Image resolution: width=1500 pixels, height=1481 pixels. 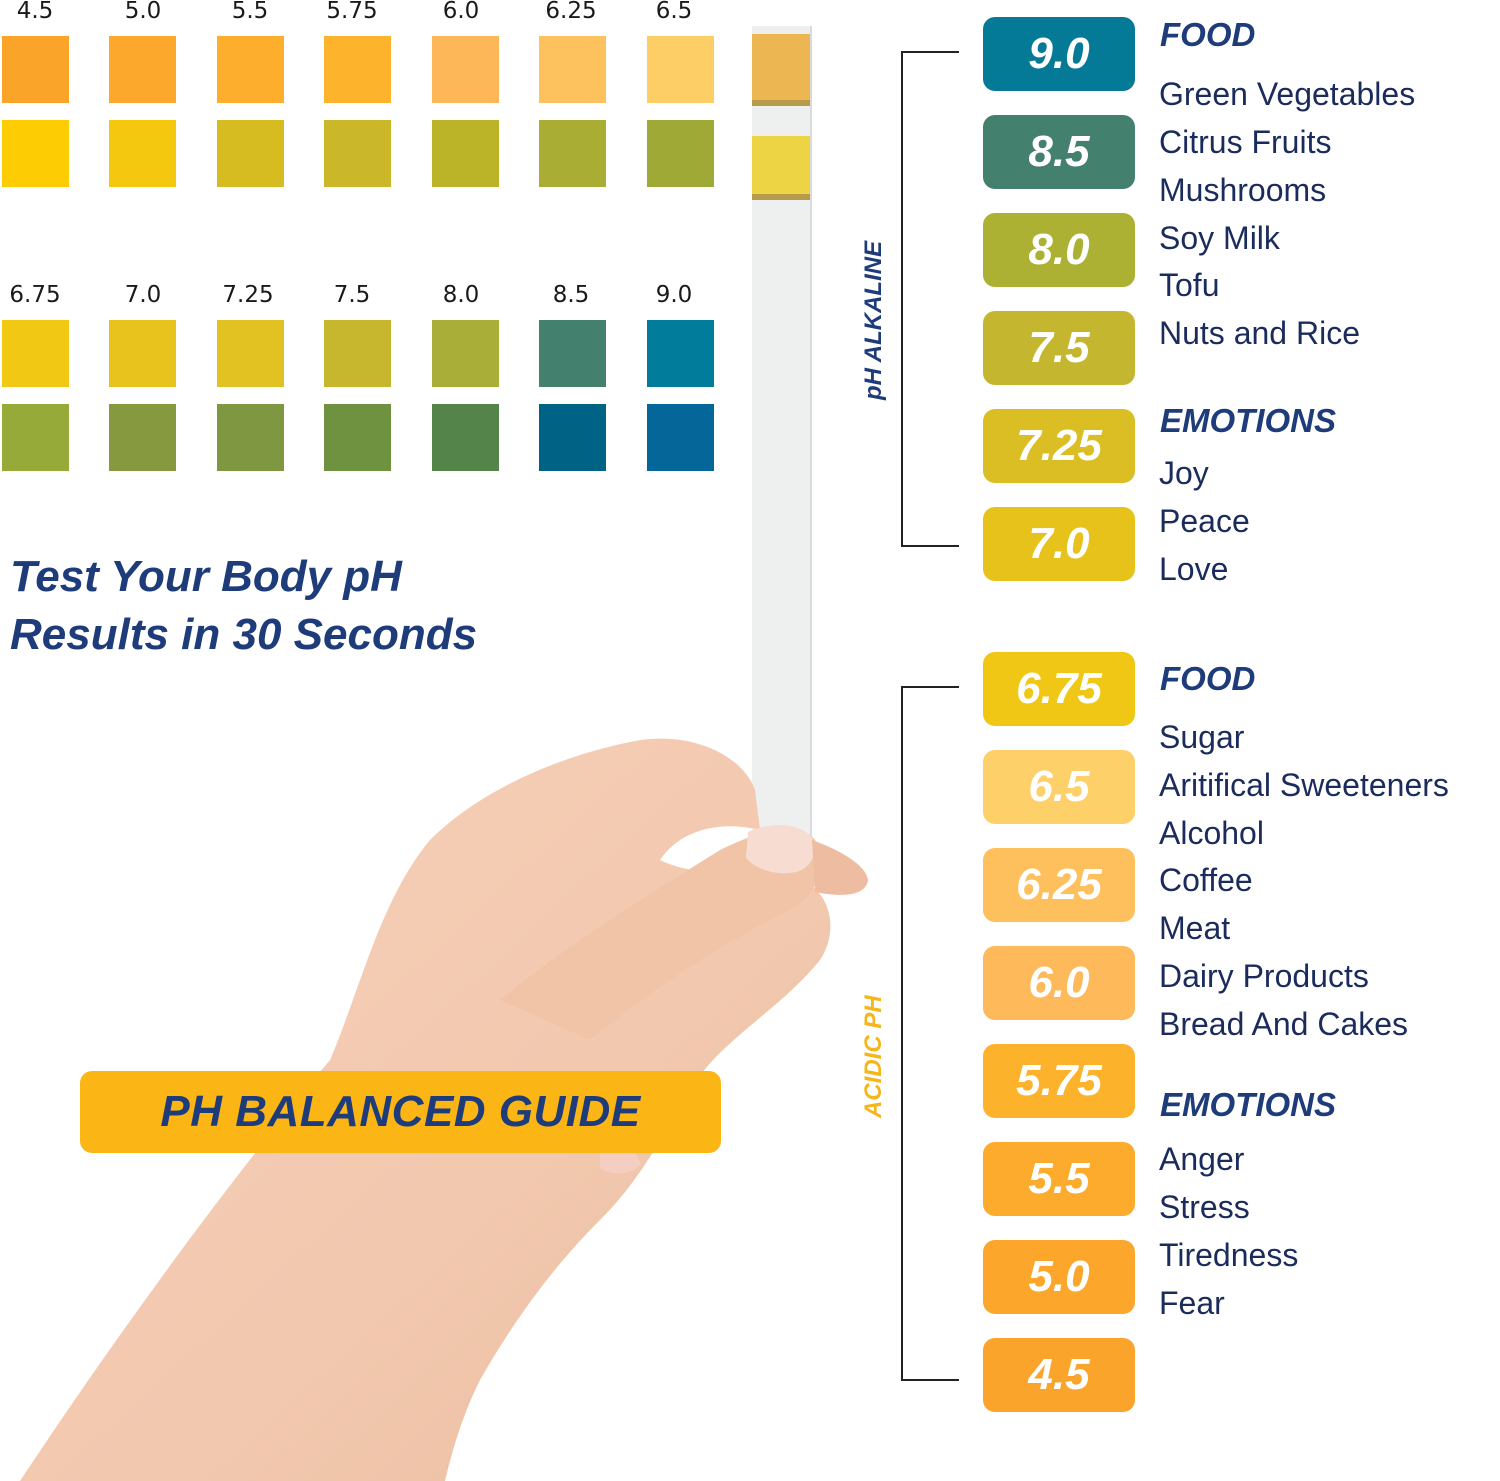 I want to click on acidic-food-item: Sugar, so click(x=1202, y=737).